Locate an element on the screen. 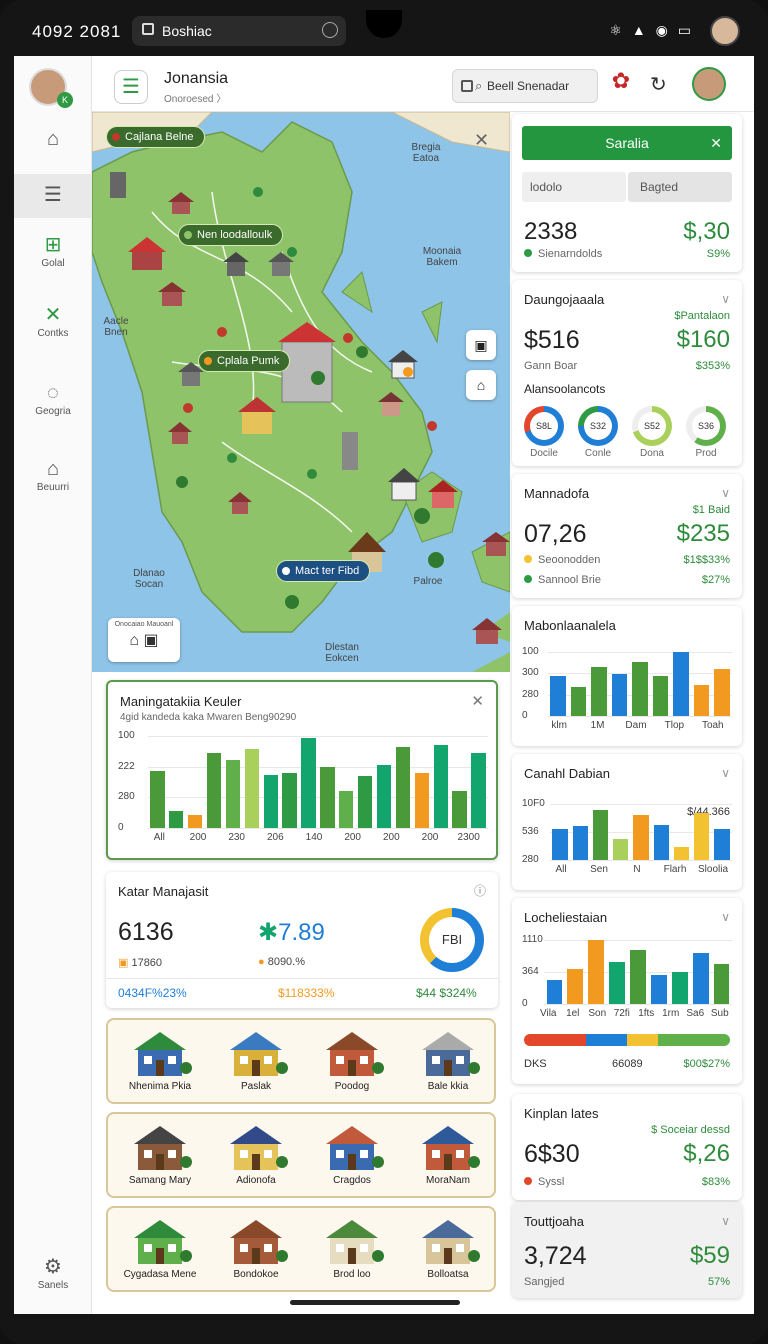 The width and height of the screenshot is (768, 1344). stat-foot: $118333% is located at coordinates (306, 993).